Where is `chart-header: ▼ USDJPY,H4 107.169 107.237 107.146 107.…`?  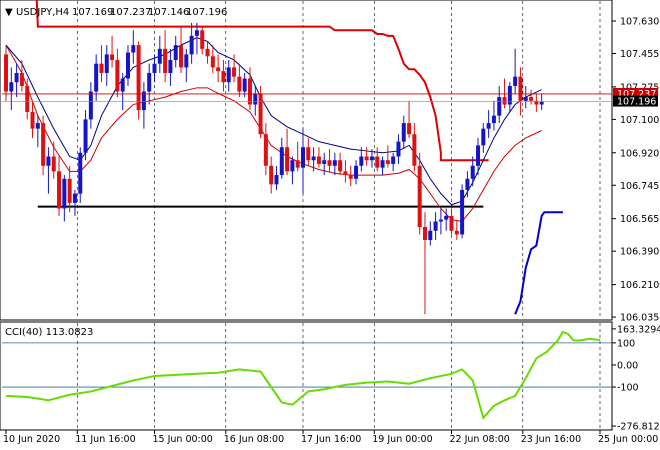 chart-header: ▼ USDJPY,H4 107.169 107.237 107.146 107.… is located at coordinates (116, 12).